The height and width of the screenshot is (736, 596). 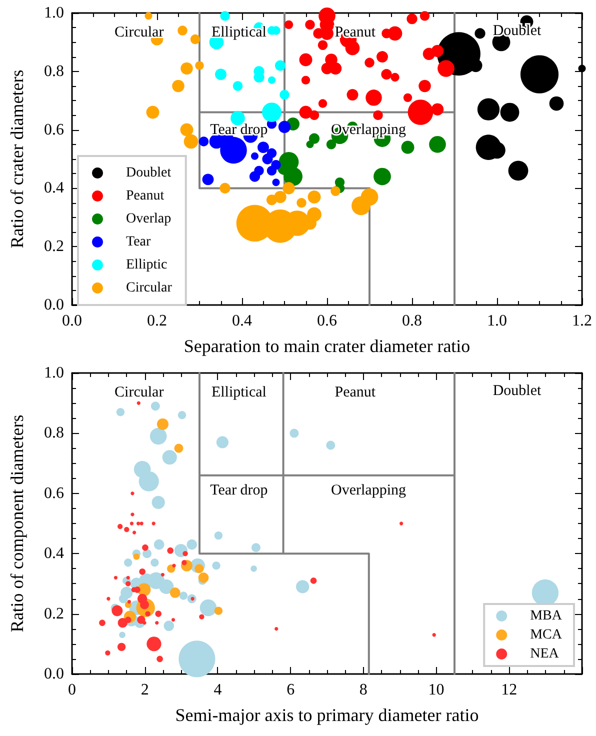 What do you see at coordinates (149, 173) in the screenshot?
I see `legend-label: Doublet` at bounding box center [149, 173].